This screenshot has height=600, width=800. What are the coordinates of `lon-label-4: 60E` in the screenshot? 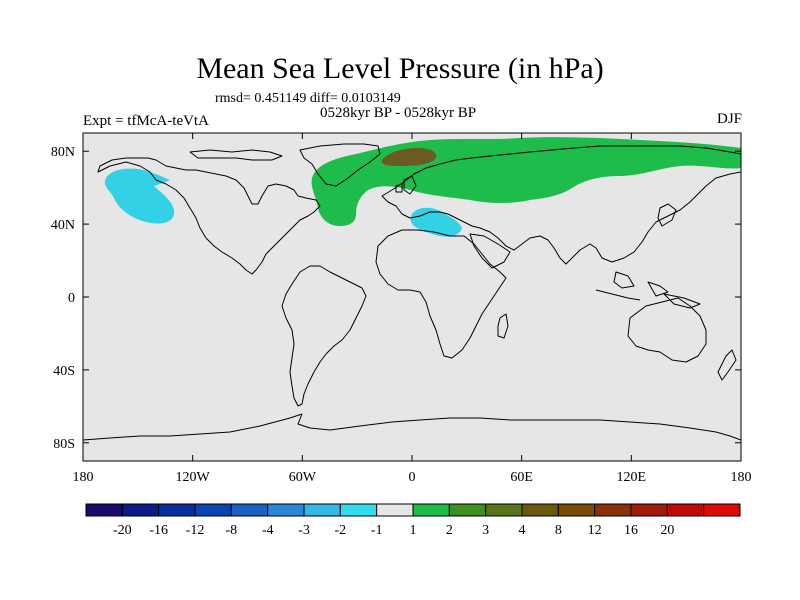 It's located at (521, 477).